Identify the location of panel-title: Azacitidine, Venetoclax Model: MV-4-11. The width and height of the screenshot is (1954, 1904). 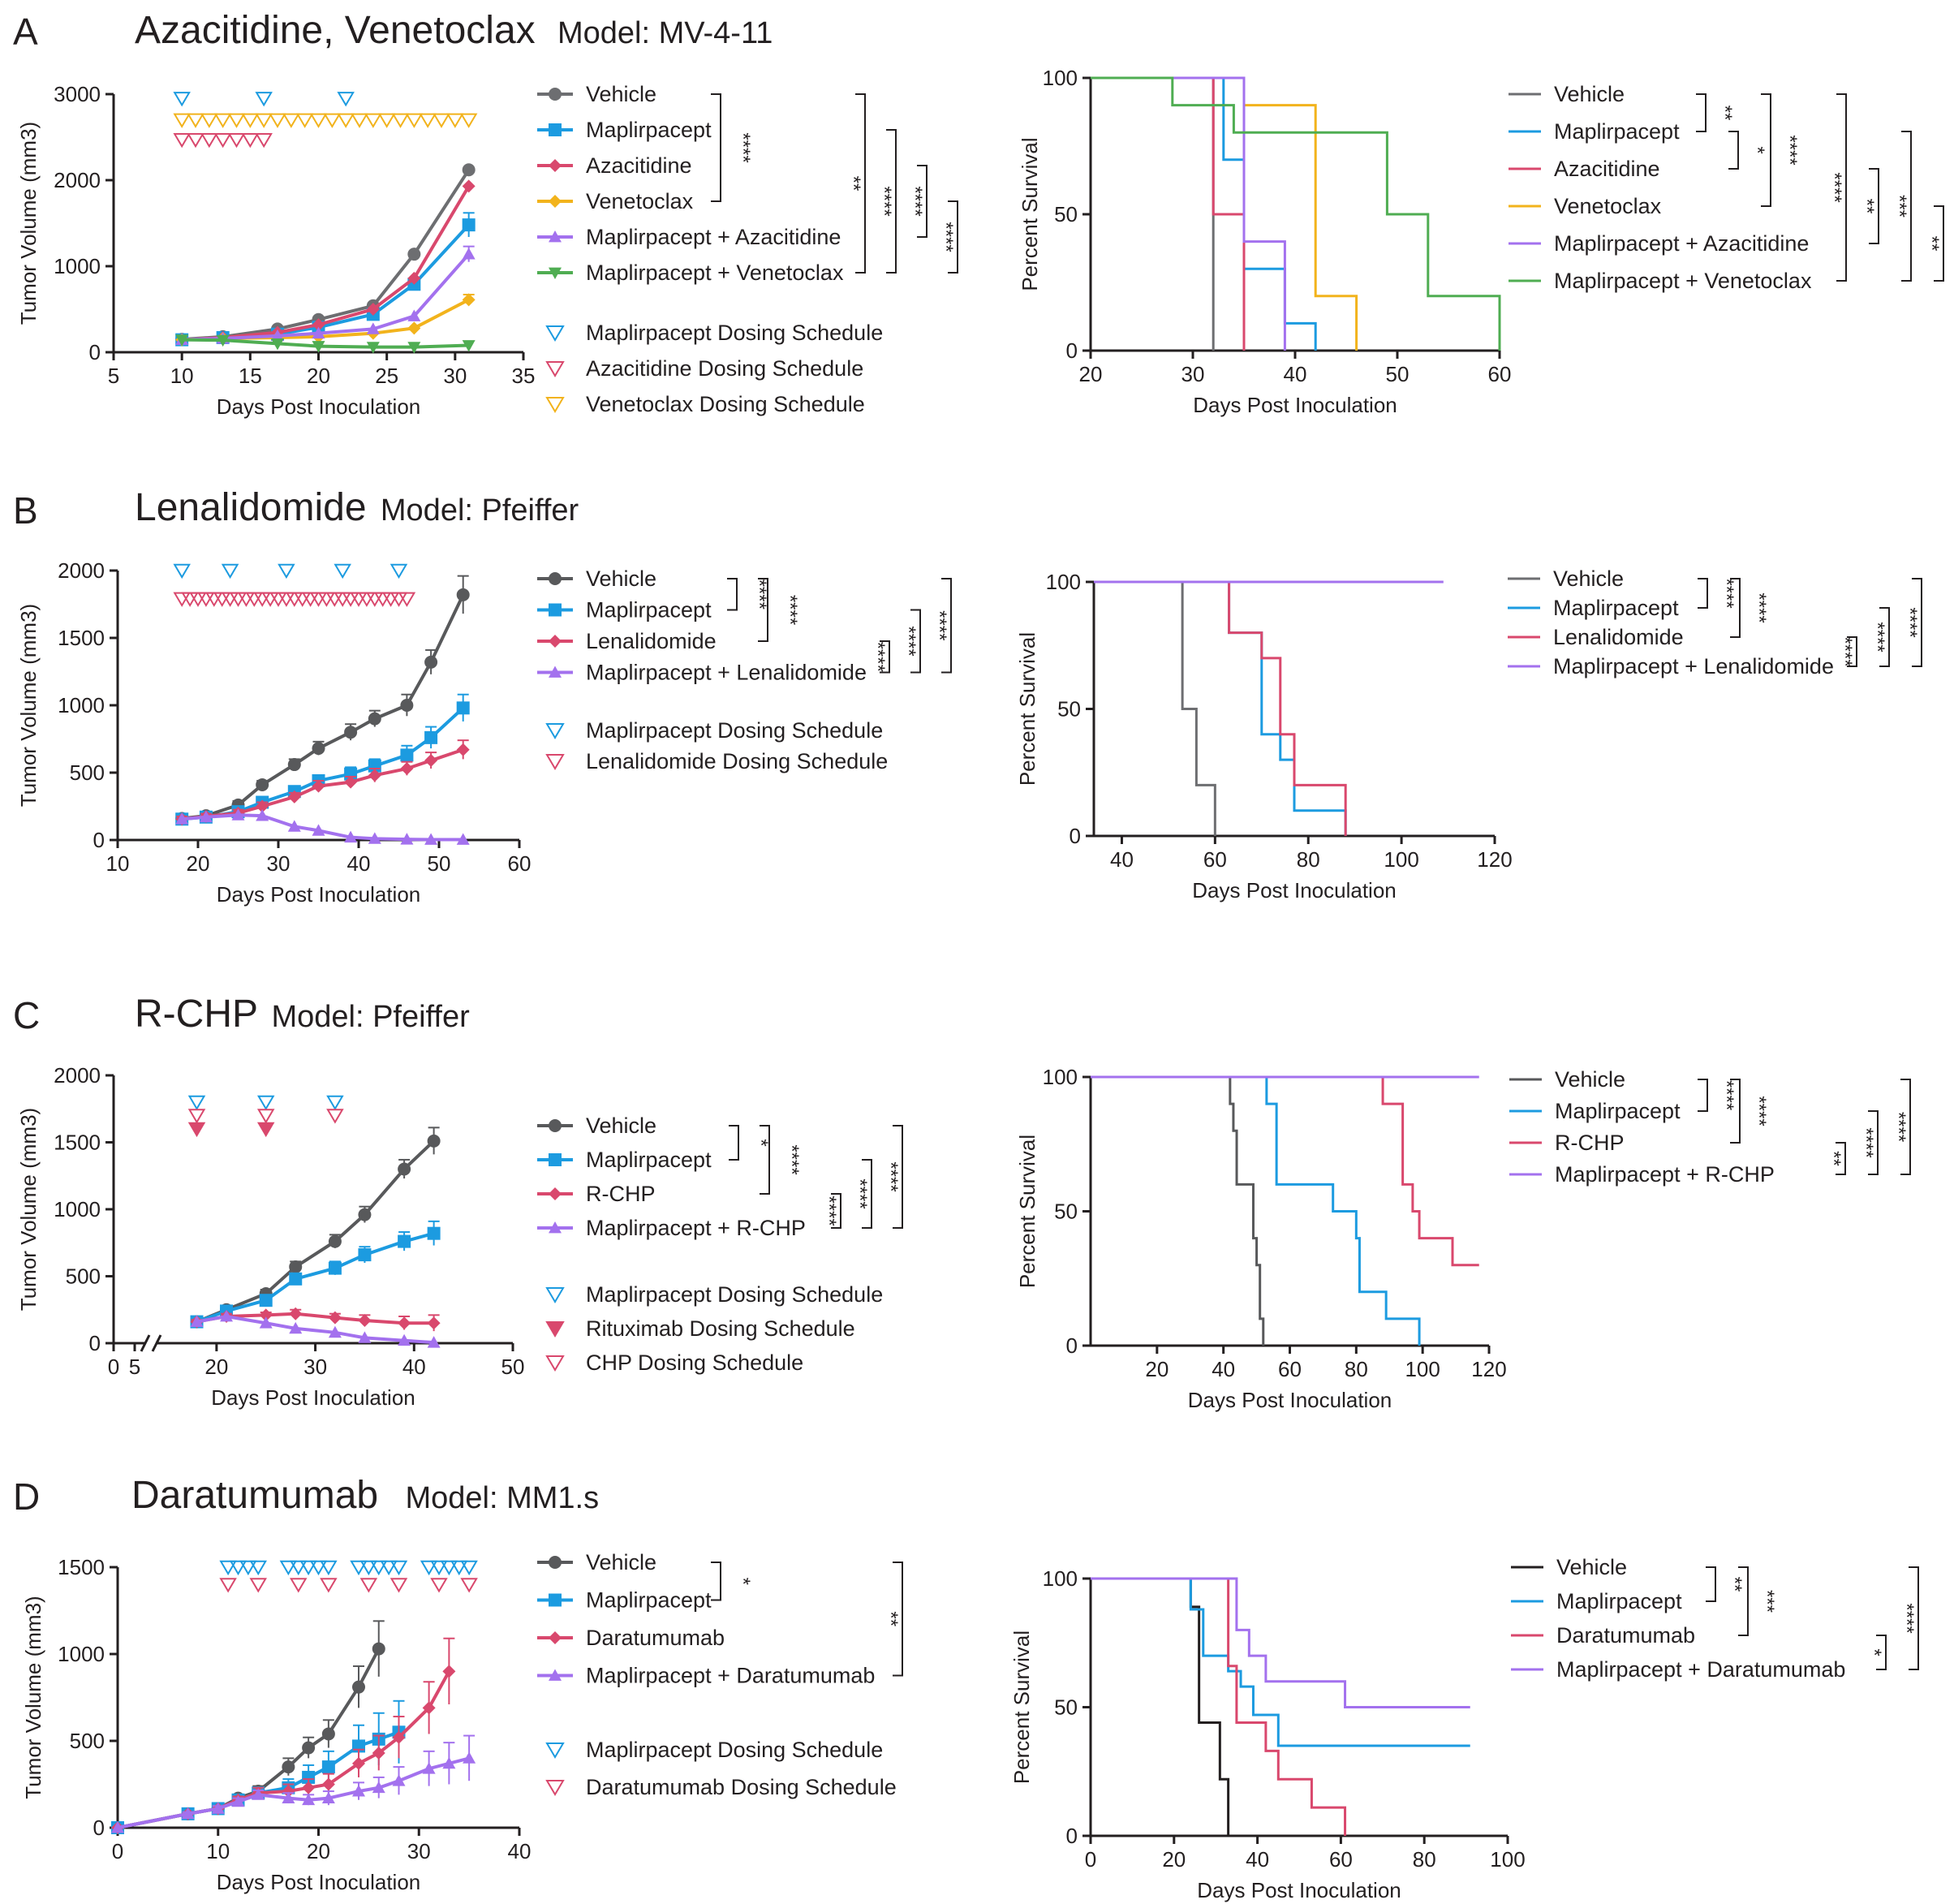
(454, 31).